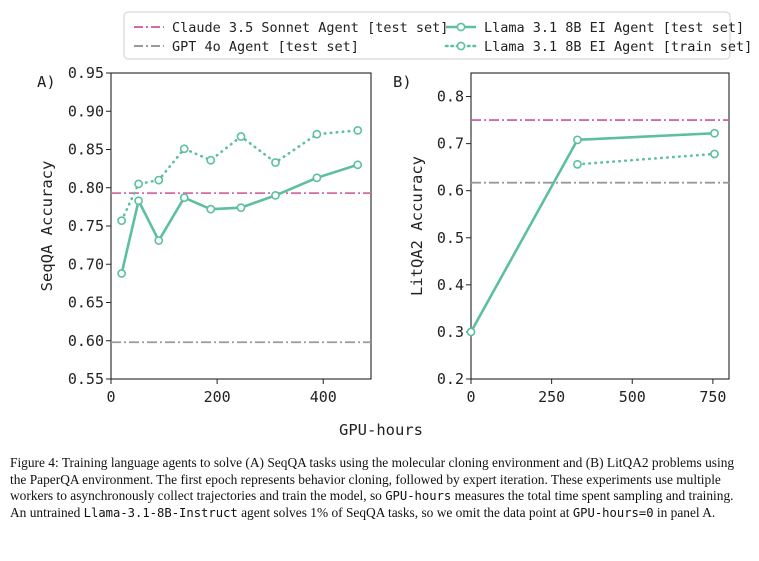  Describe the element at coordinates (450, 191) in the screenshot. I see `panel-b-y-tick-label: 0.6` at that location.